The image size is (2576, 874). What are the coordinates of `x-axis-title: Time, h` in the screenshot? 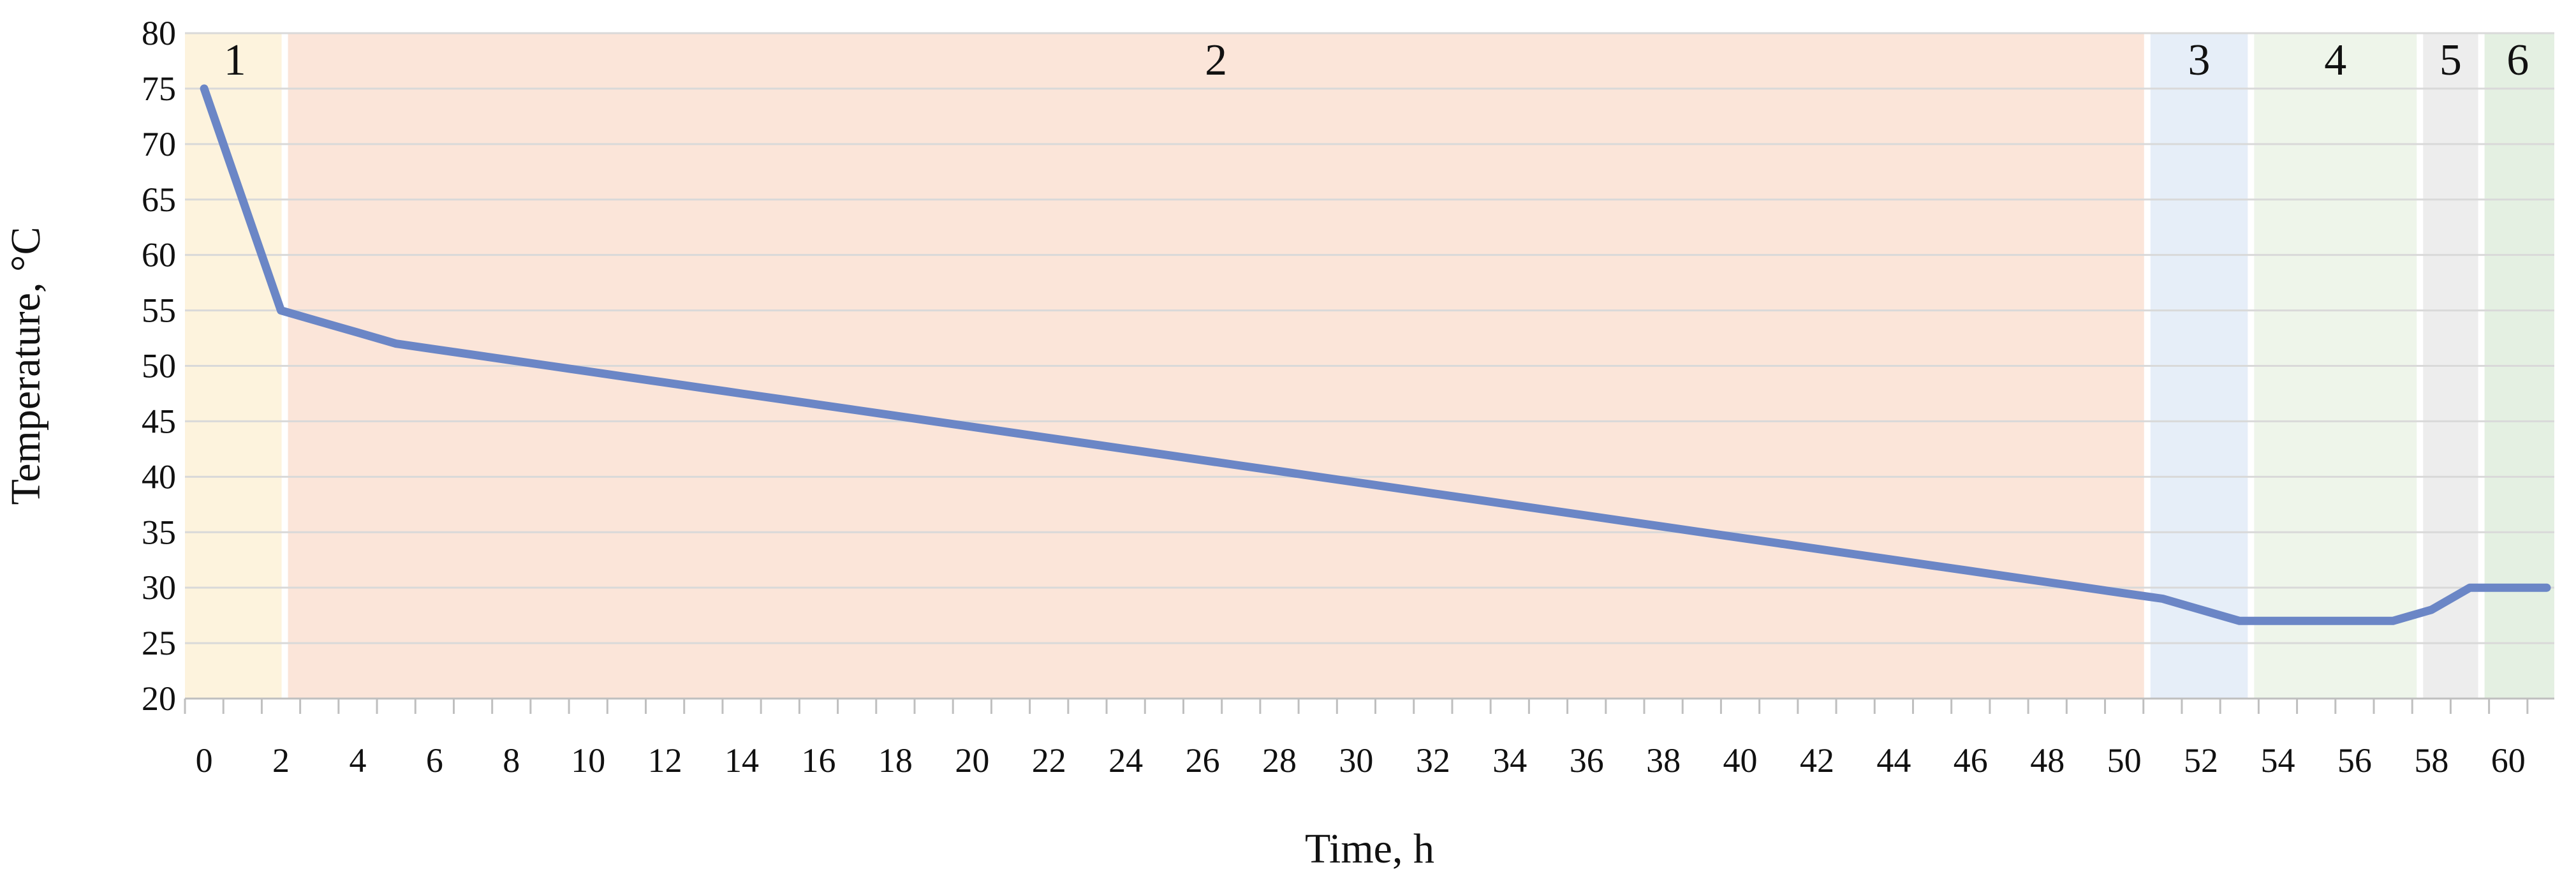 It's located at (1369, 849).